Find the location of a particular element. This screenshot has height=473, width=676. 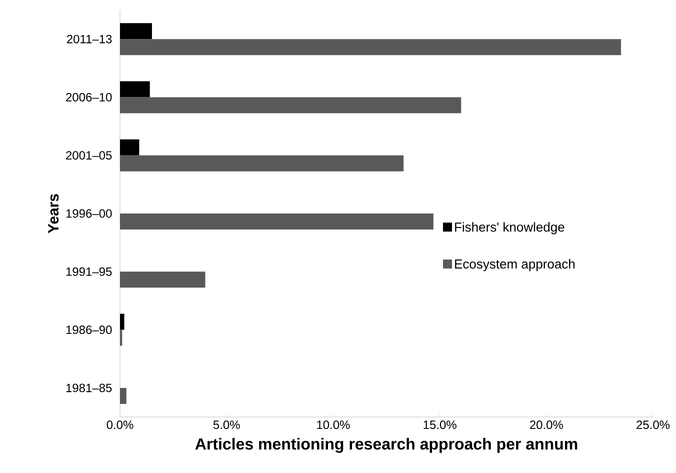

x-tick-label: 5.0% is located at coordinates (226, 425).